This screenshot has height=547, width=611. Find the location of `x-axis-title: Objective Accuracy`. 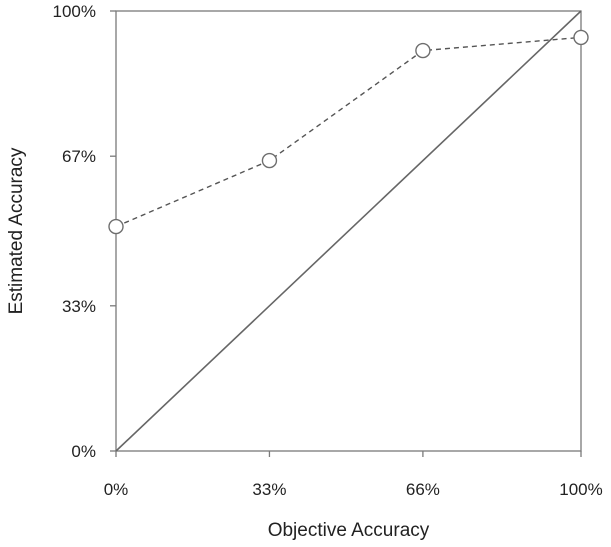

x-axis-title: Objective Accuracy is located at coordinates (349, 530).